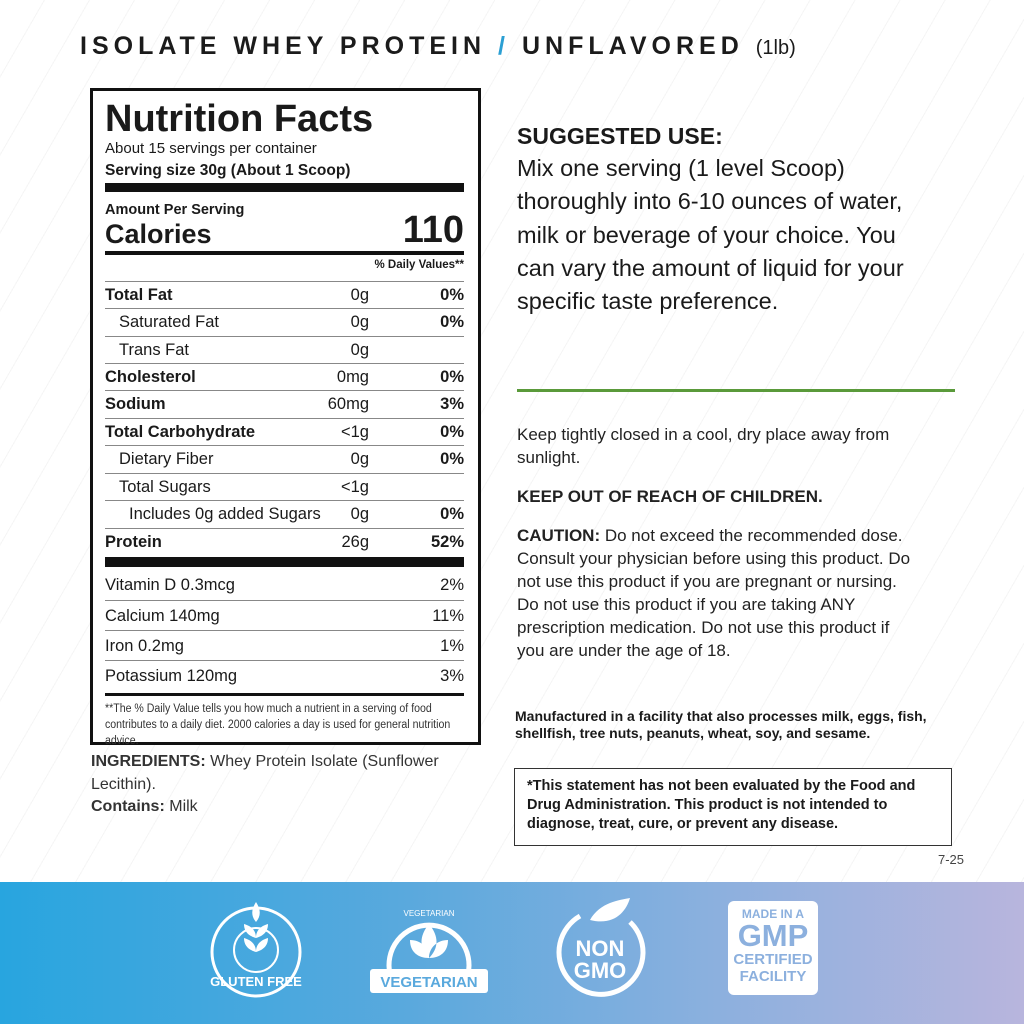 This screenshot has height=1024, width=1024. What do you see at coordinates (256, 981) in the screenshot?
I see `svg-text: GLUTEN FREE` at bounding box center [256, 981].